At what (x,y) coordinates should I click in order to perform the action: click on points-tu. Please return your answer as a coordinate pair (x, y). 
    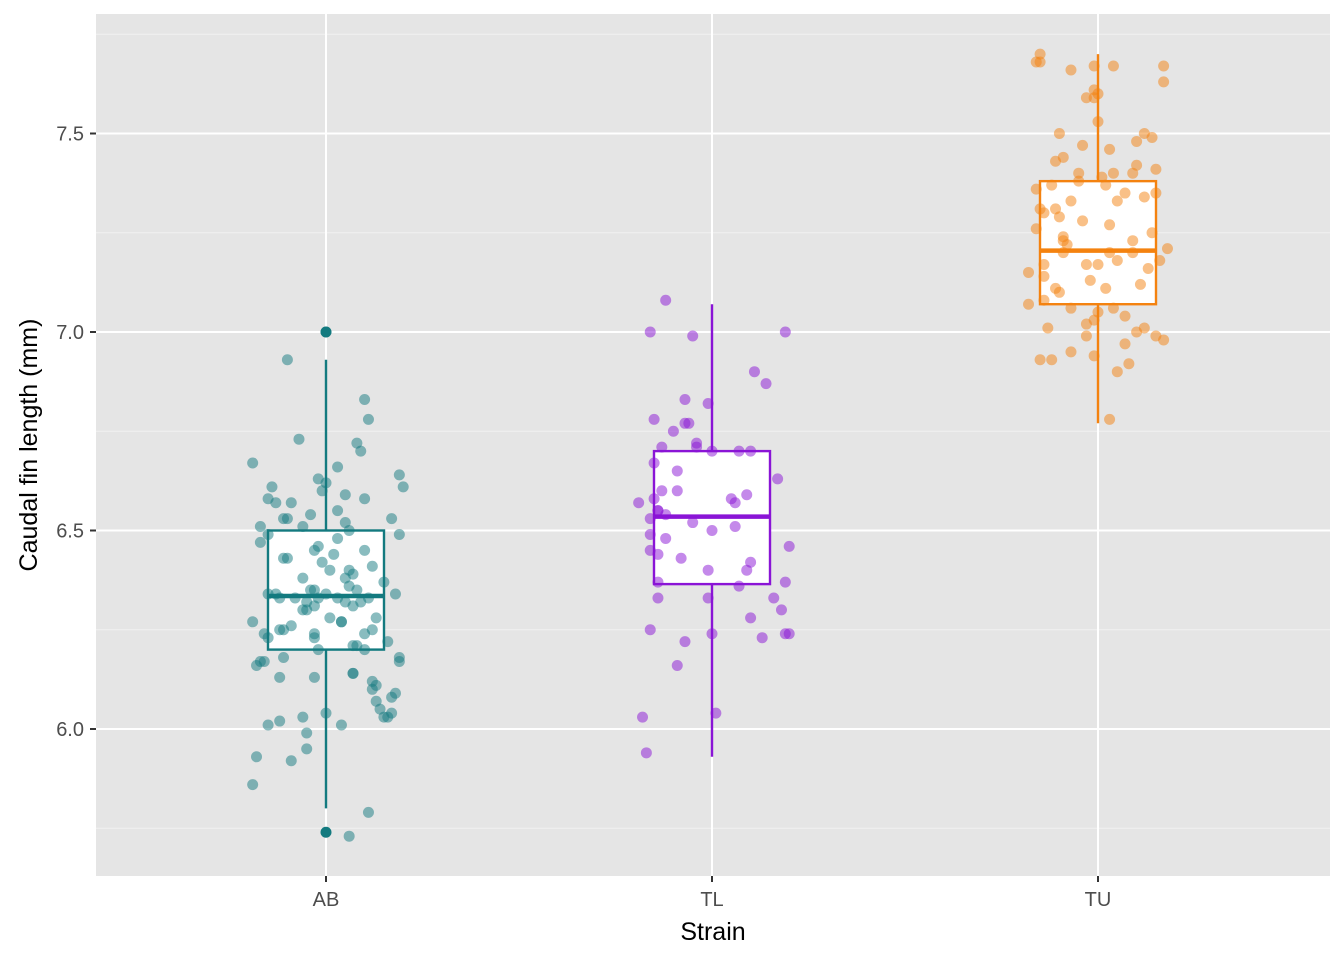
    Looking at the image, I should click on (1098, 236).